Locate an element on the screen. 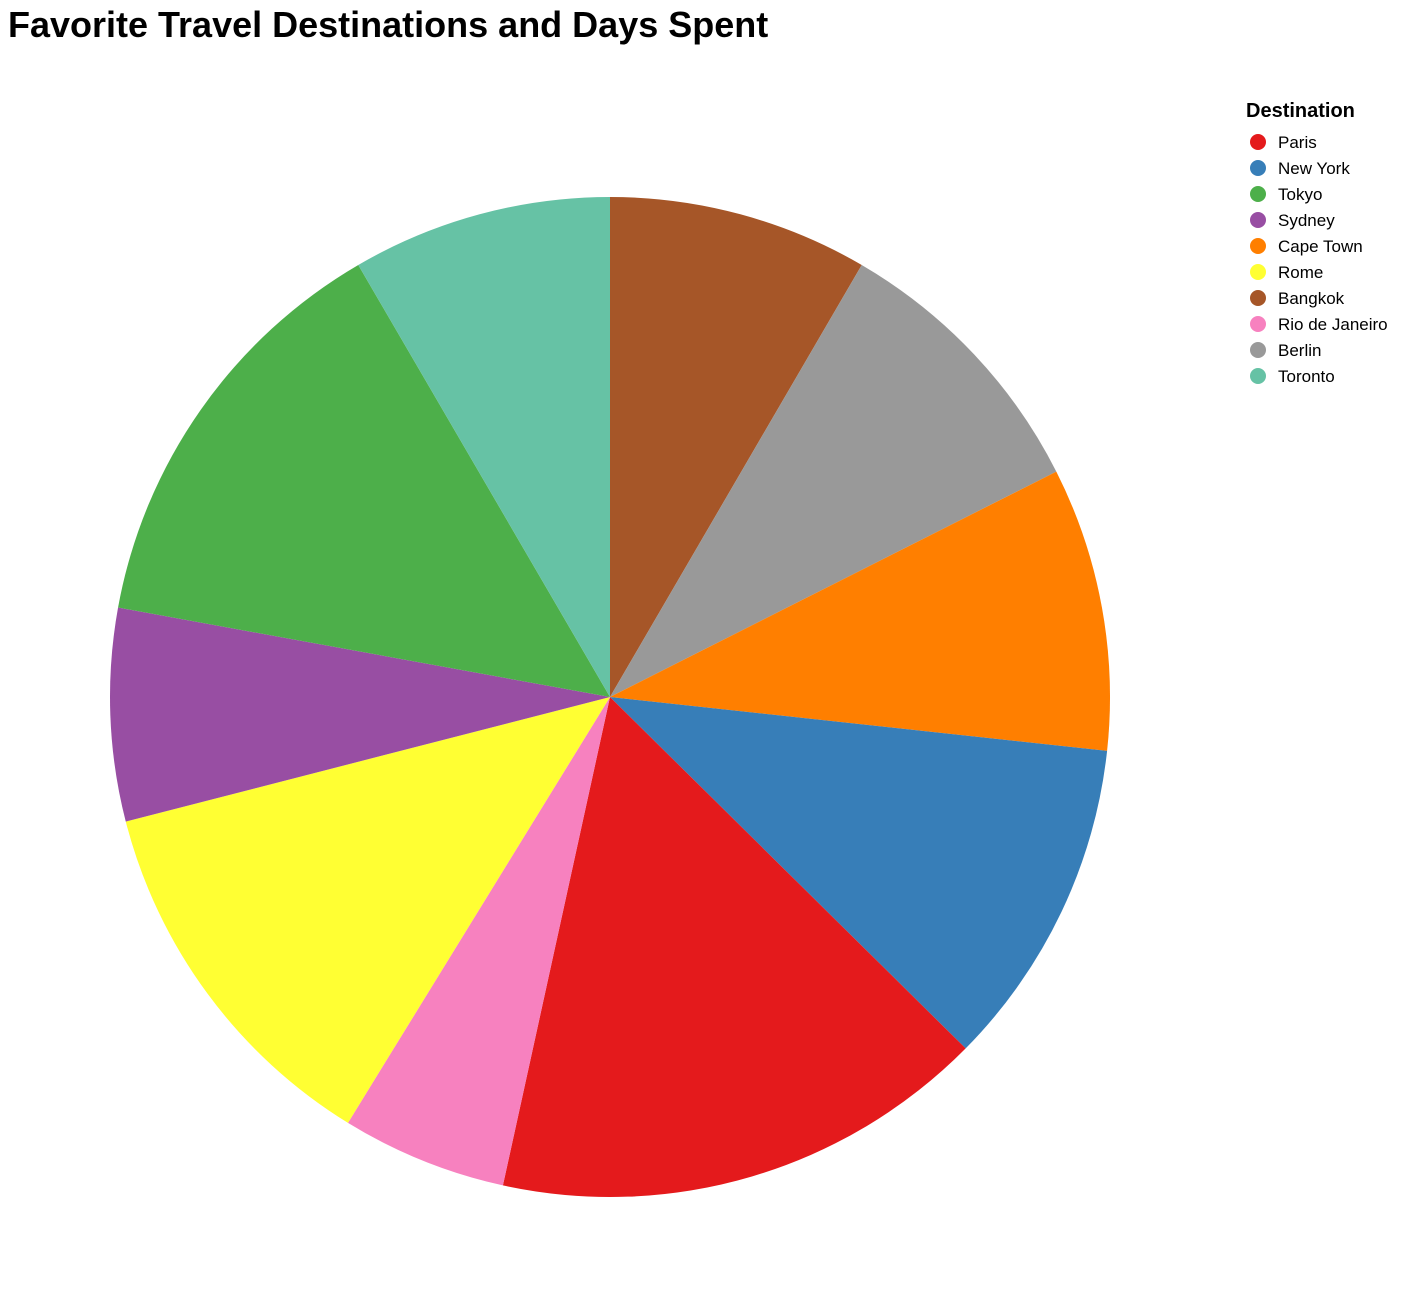 The image size is (1418, 1308). pie-slice-cape-town is located at coordinates (860, 611).